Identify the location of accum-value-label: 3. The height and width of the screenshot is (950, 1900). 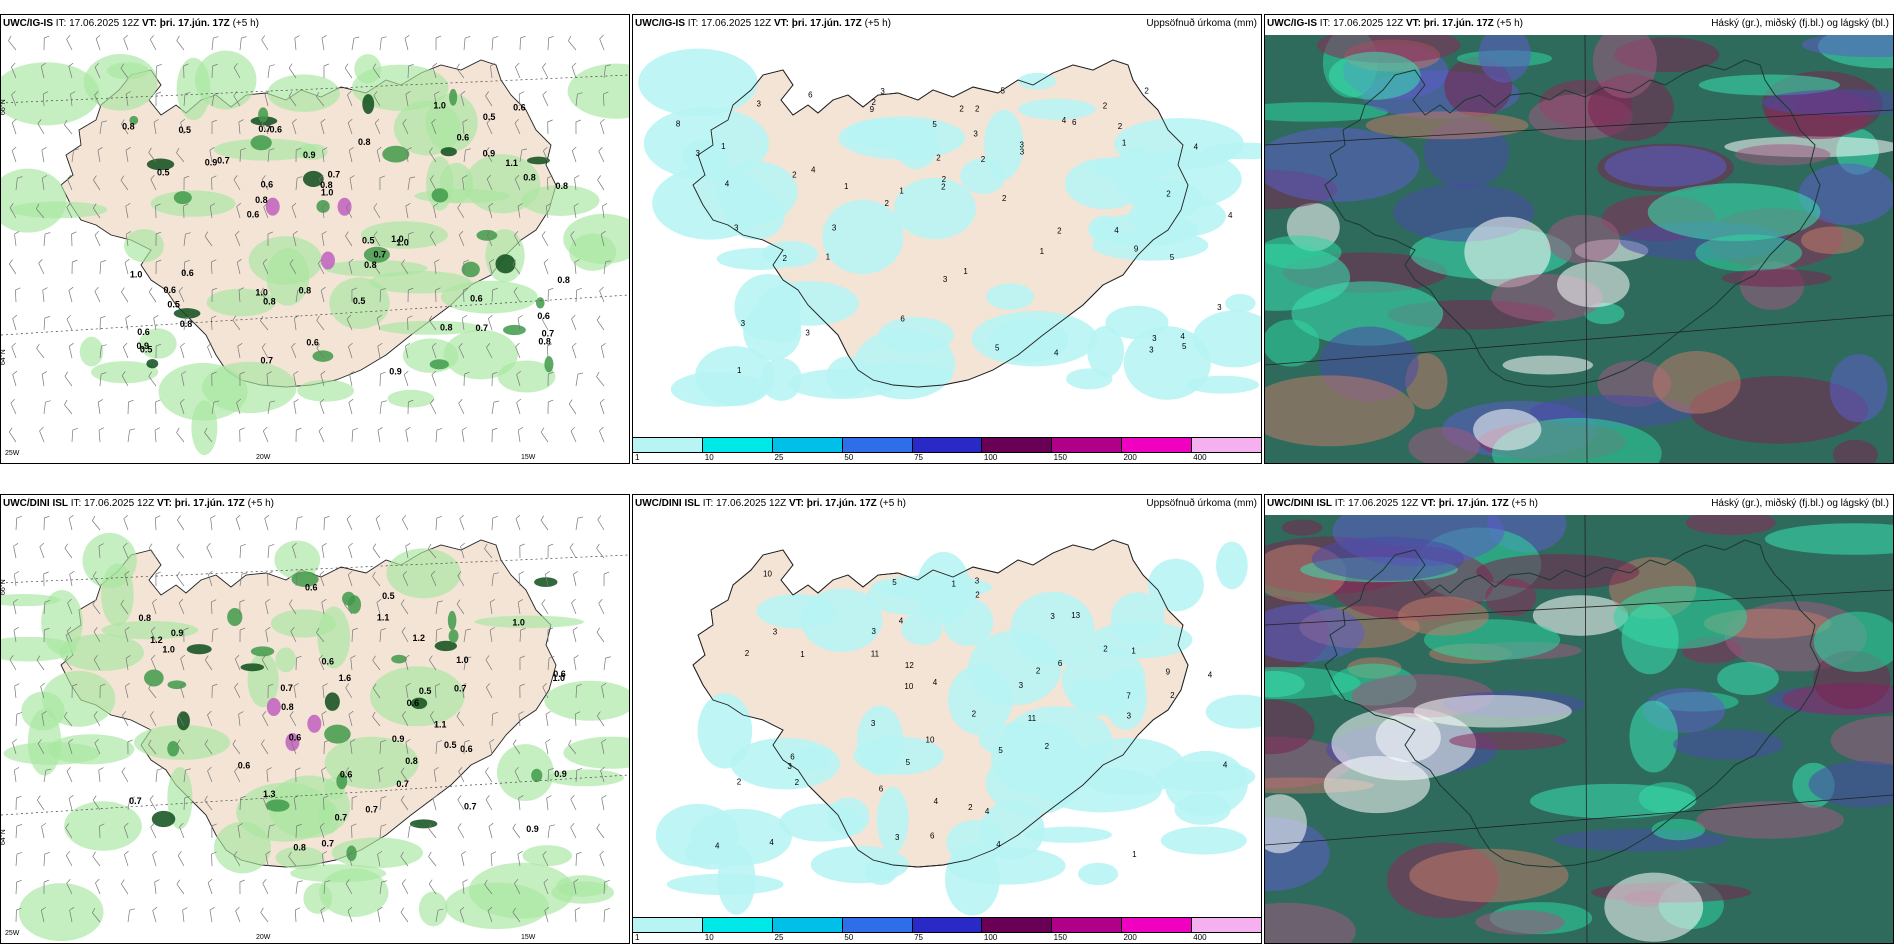
(698, 153).